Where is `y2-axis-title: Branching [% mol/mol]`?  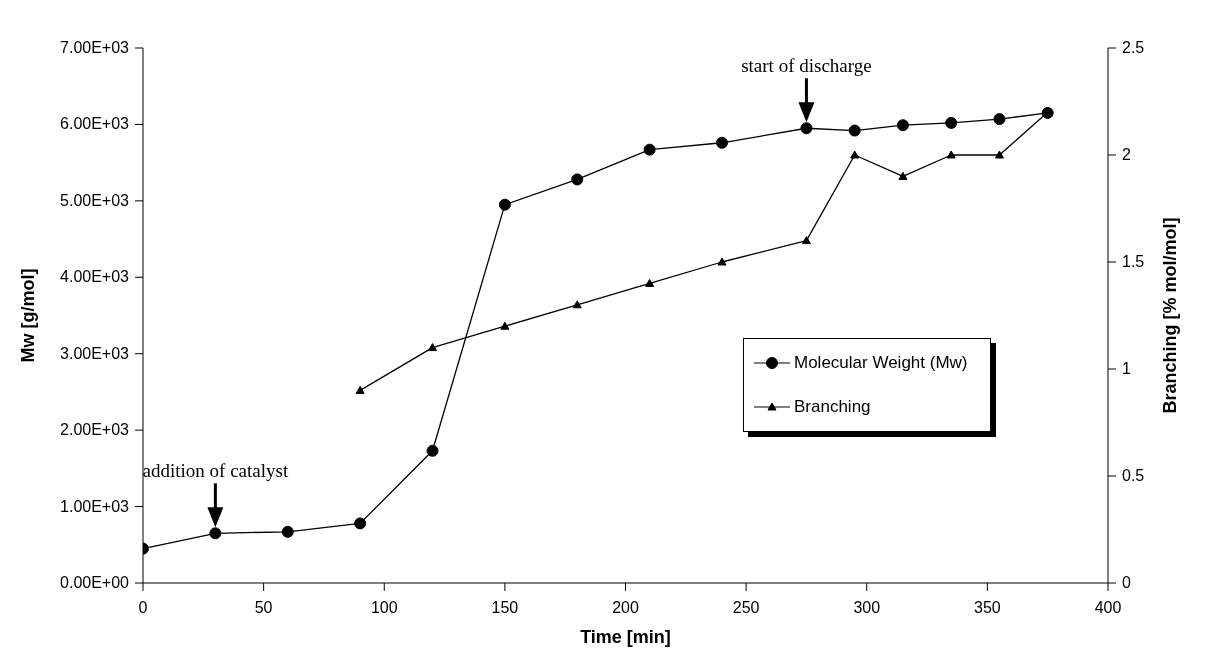 y2-axis-title: Branching [% mol/mol] is located at coordinates (1170, 315).